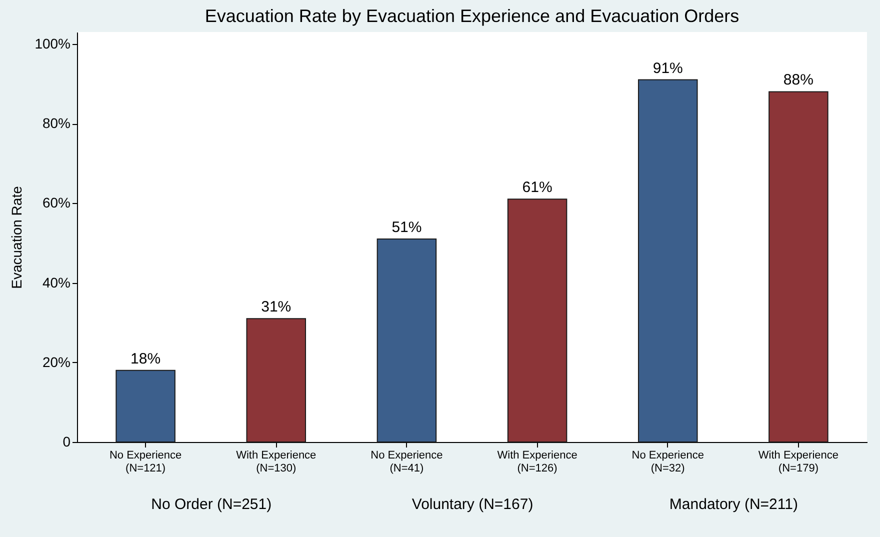 The height and width of the screenshot is (537, 880). What do you see at coordinates (211, 504) in the screenshot?
I see `text: No Order (N=251)` at bounding box center [211, 504].